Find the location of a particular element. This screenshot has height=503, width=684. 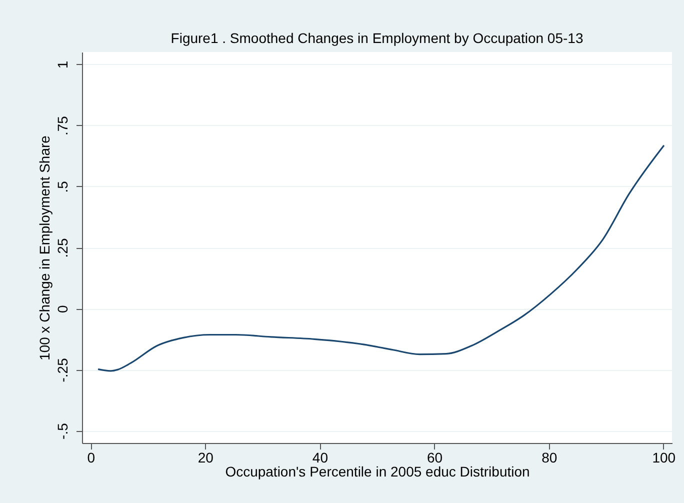

chart-title: Figure1 . Smoothed Changes in Employment by Occupation 05-13 is located at coordinates (377, 38).